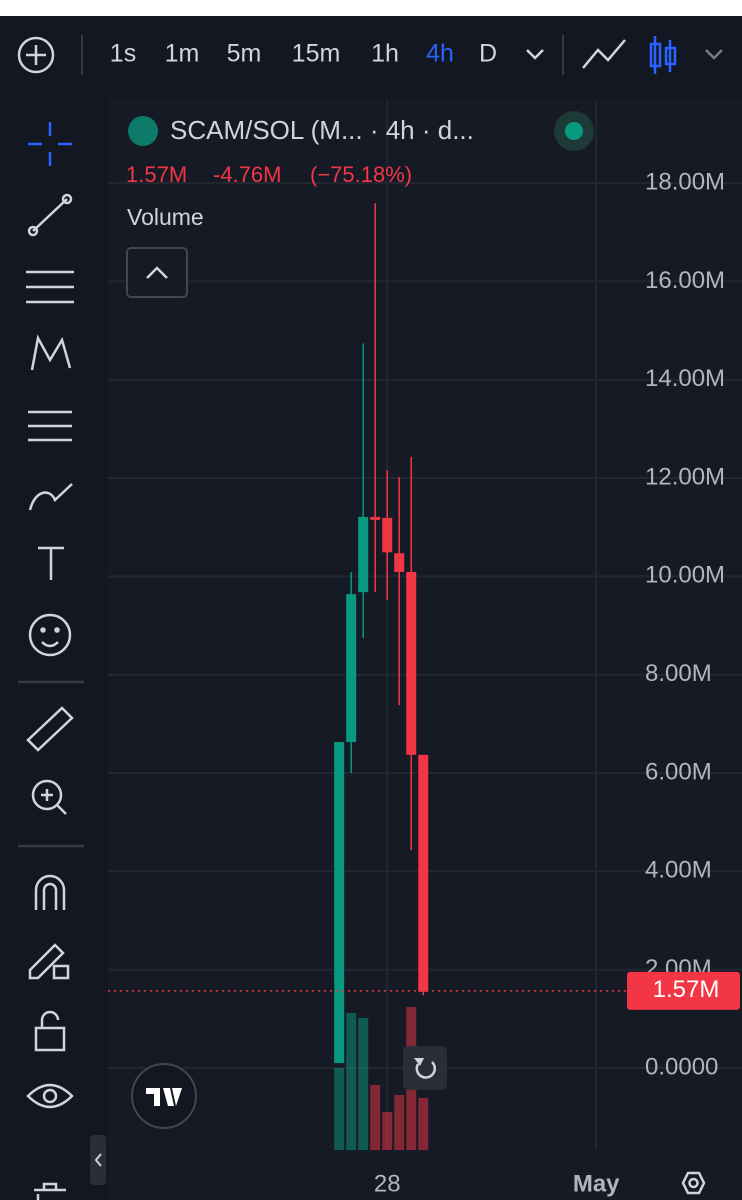  I want to click on text-tool, so click(51, 563).